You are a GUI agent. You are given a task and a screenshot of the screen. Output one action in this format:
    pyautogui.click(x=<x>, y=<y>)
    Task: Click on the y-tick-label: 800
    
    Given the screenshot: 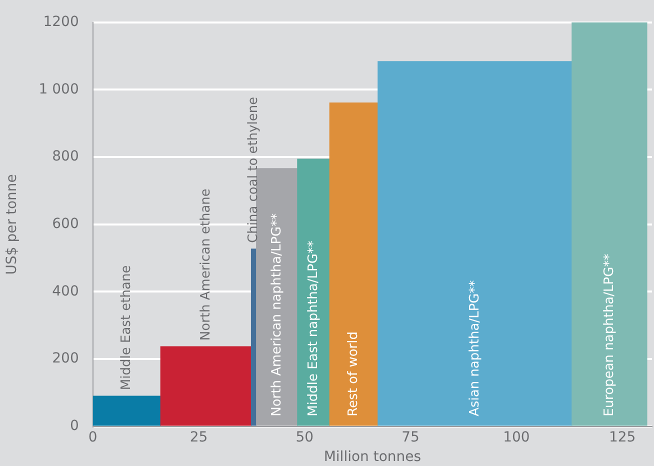 What is the action you would take?
    pyautogui.click(x=65, y=156)
    